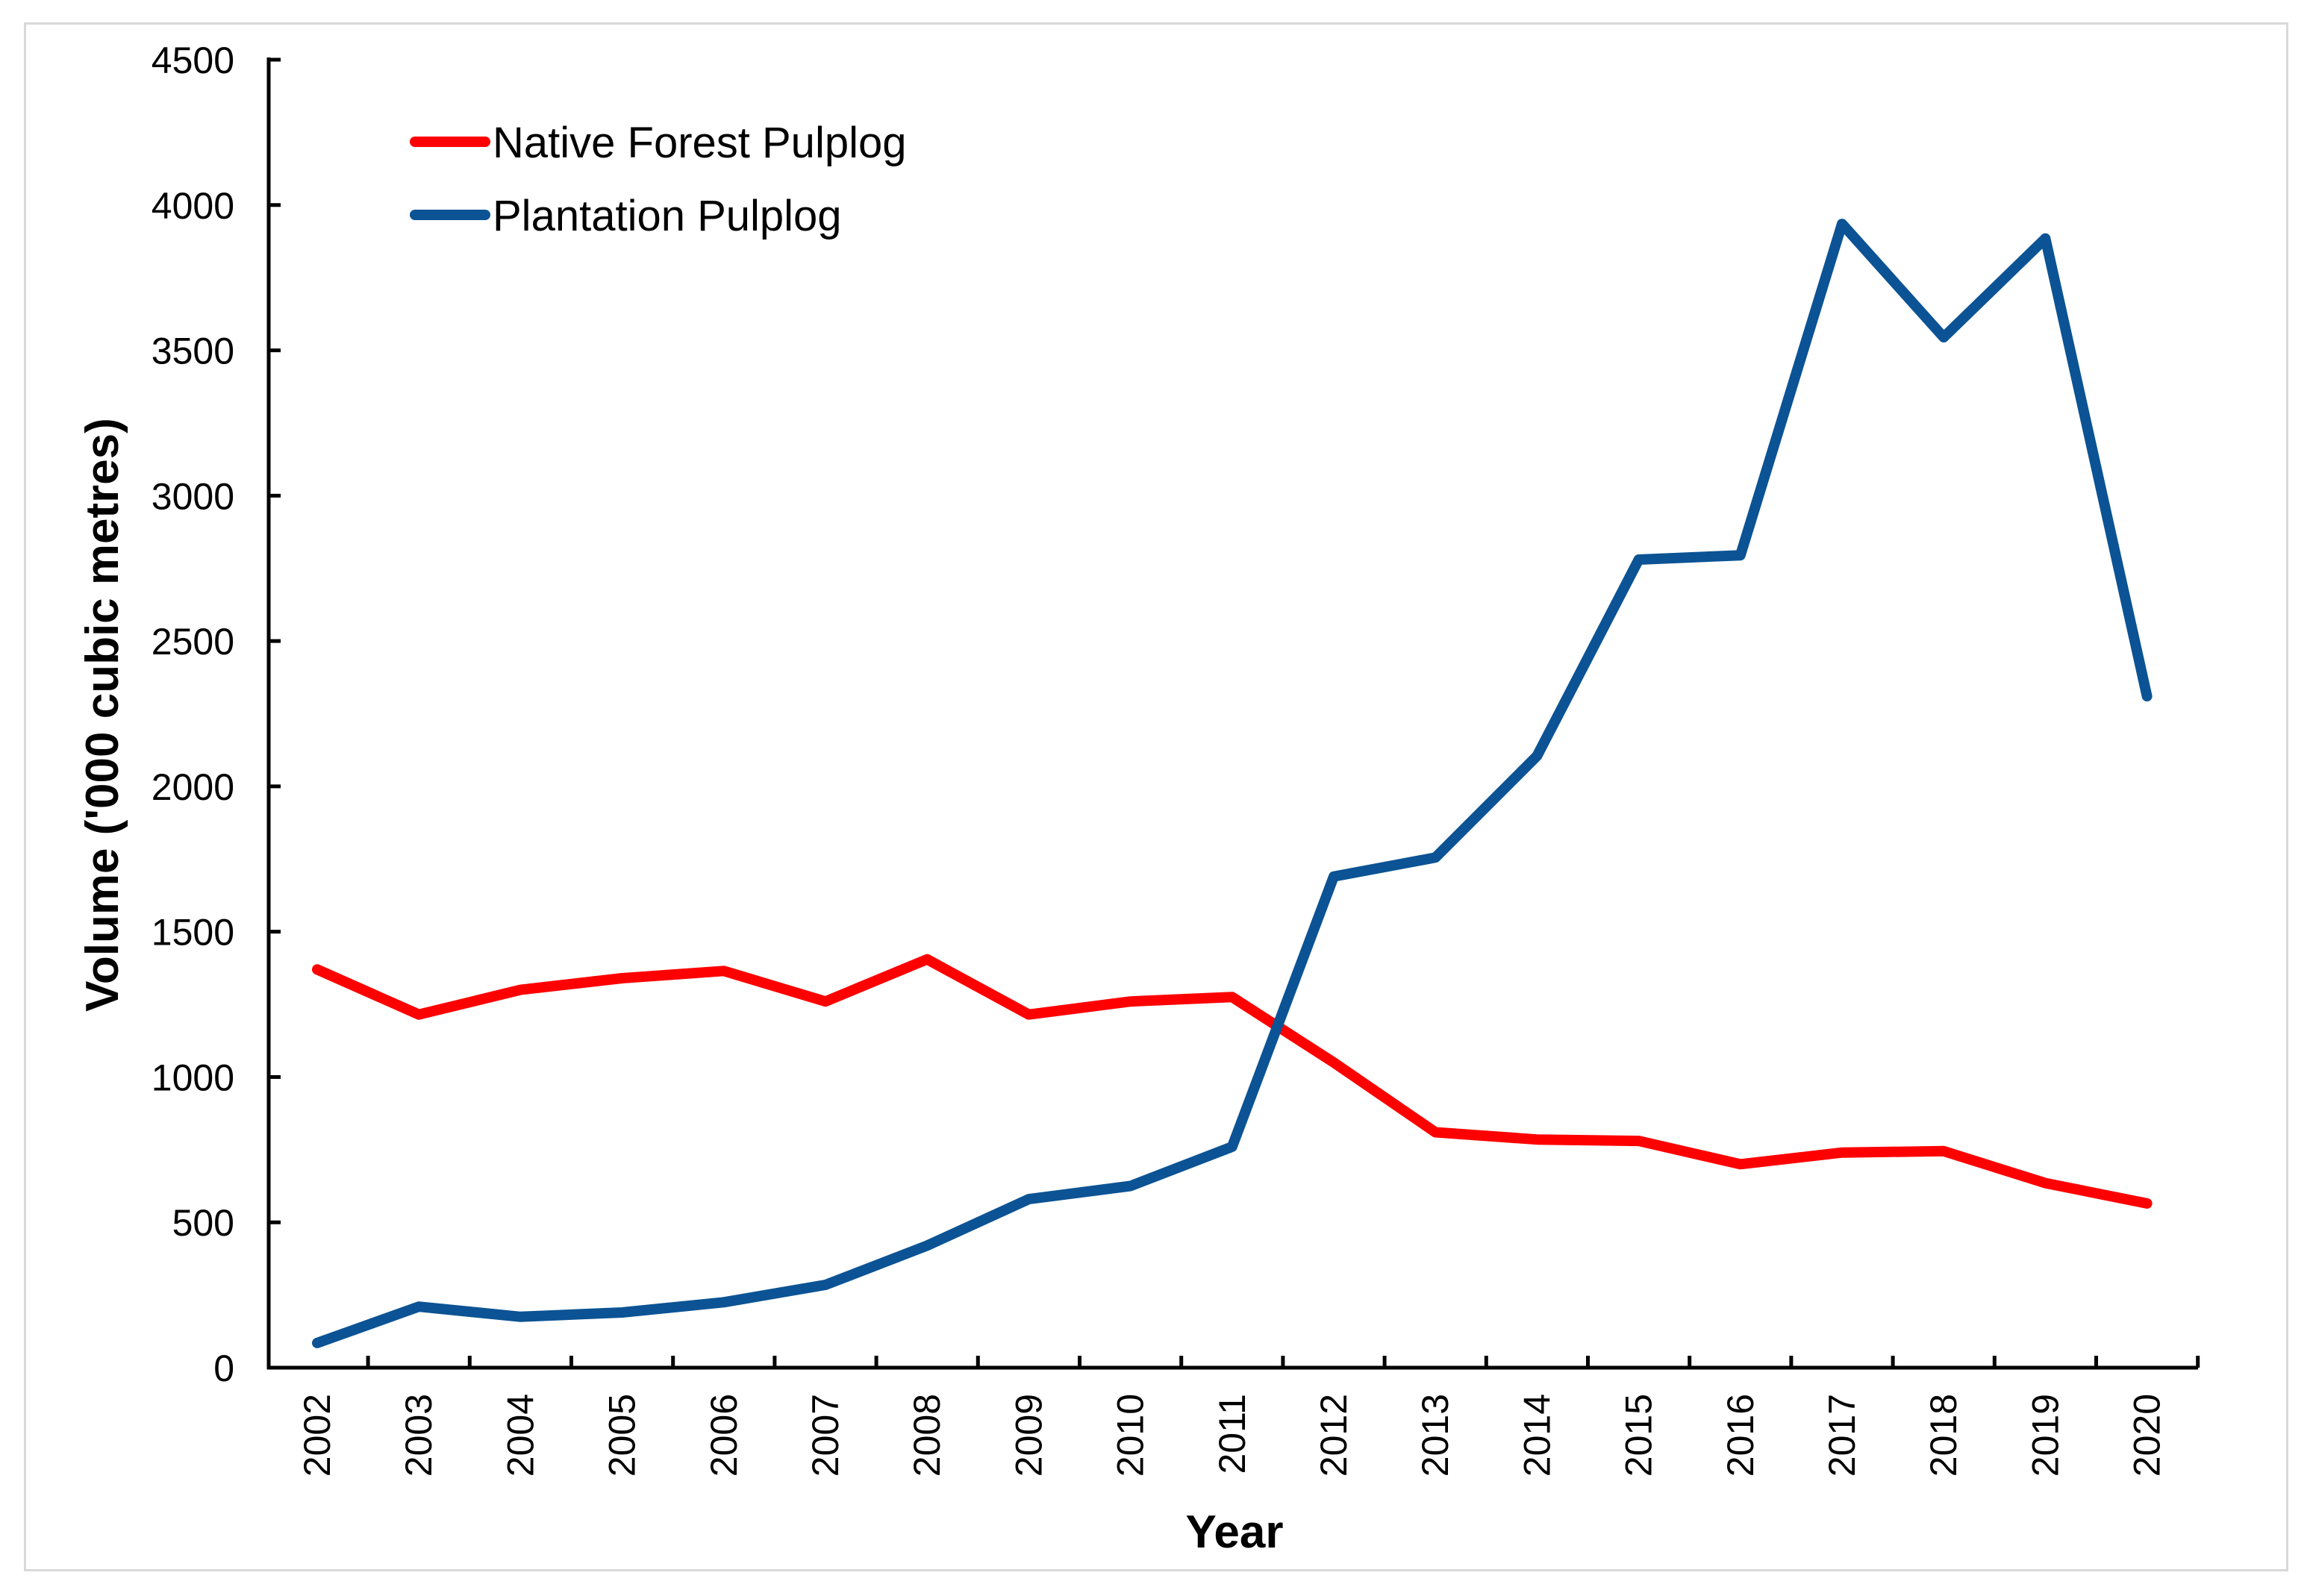 Image resolution: width=2313 pixels, height=1596 pixels. Describe the element at coordinates (1131, 1435) in the screenshot. I see `x-tick-label: 2010` at that location.